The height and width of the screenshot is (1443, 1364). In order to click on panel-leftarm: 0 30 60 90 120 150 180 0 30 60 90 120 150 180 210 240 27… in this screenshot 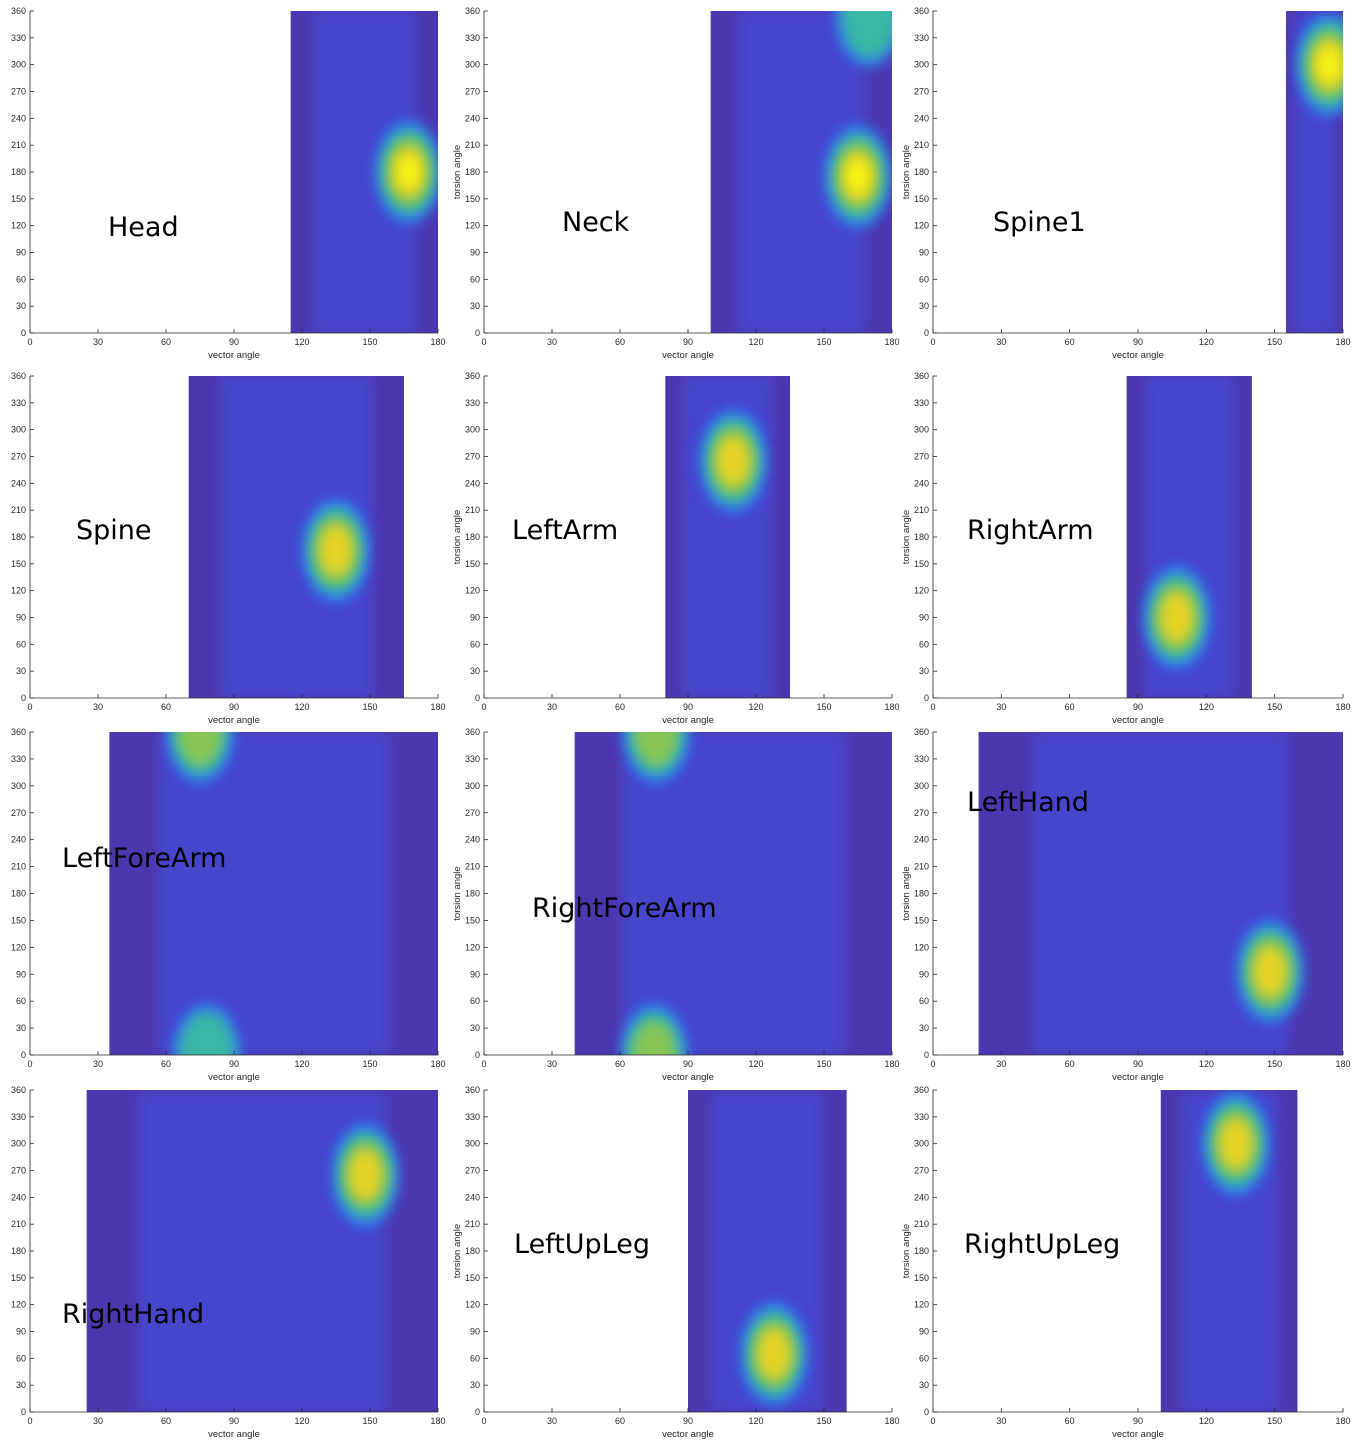, I will do `click(676, 548)`.